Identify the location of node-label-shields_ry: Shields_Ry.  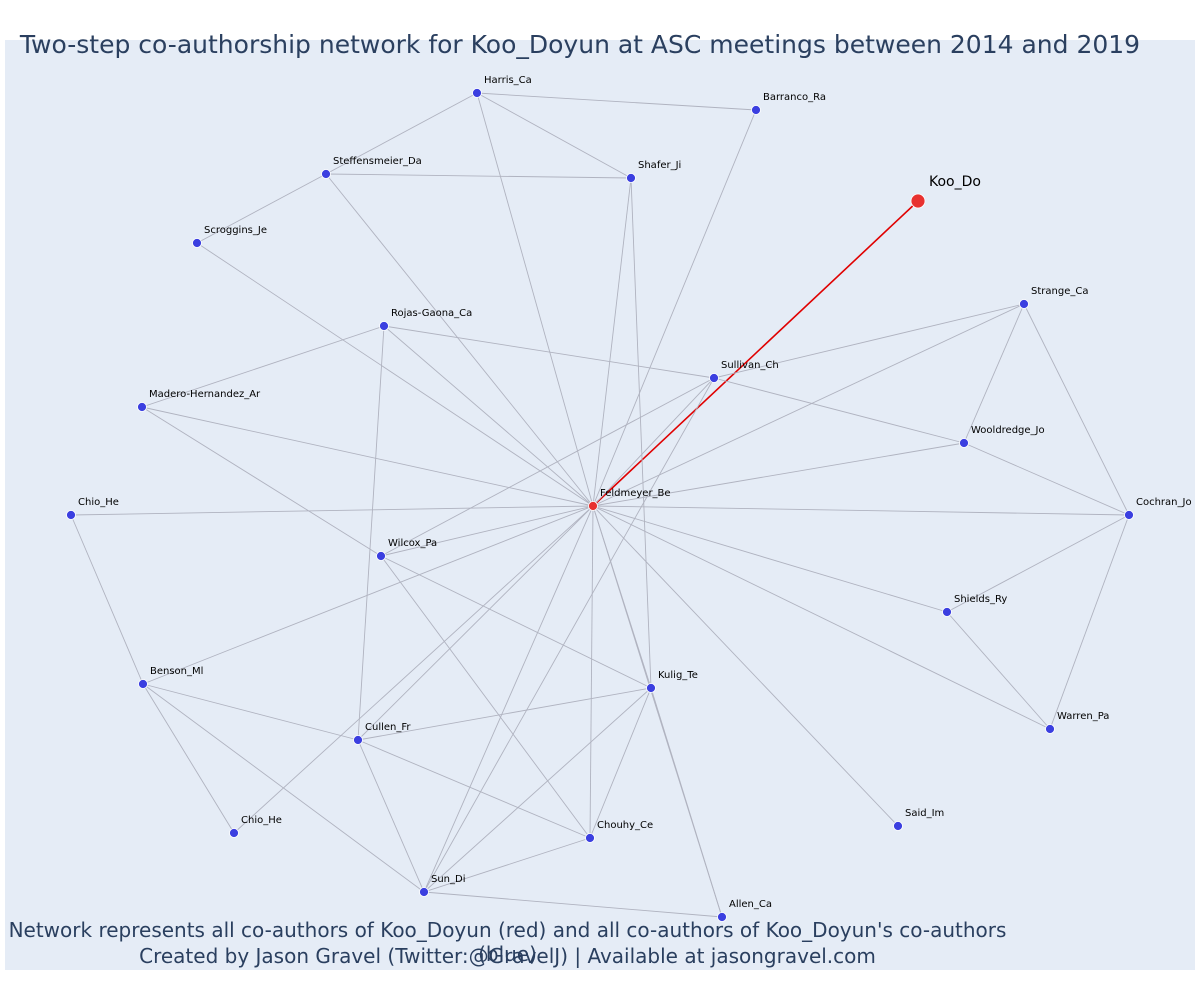
(980, 599).